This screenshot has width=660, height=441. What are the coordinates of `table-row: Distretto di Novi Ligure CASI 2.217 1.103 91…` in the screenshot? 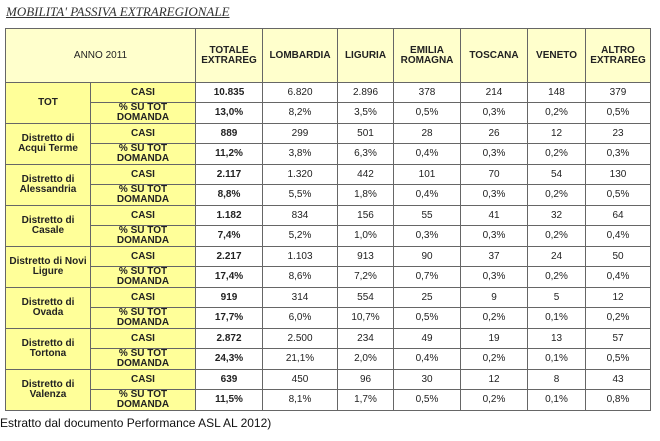 It's located at (328, 267).